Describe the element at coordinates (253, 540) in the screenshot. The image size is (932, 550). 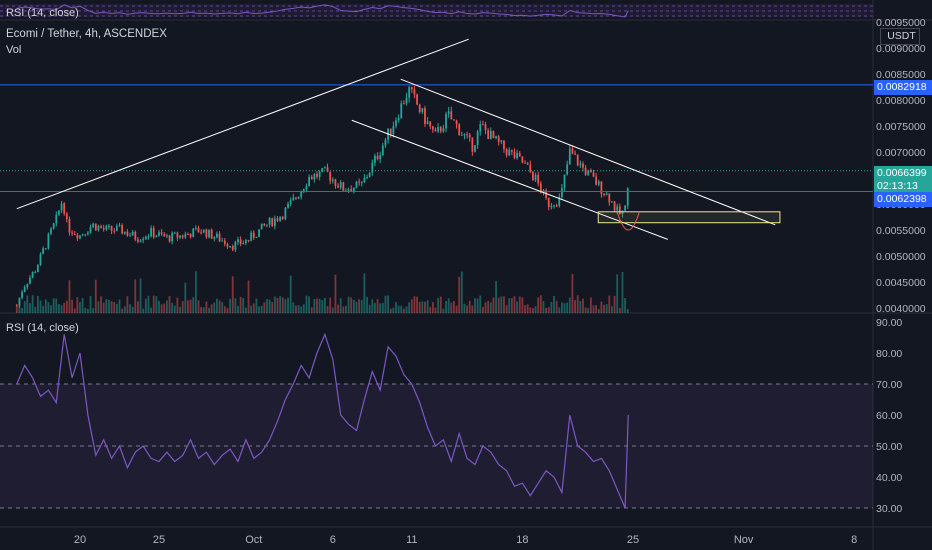
I see `time-tick-label: Oct` at that location.